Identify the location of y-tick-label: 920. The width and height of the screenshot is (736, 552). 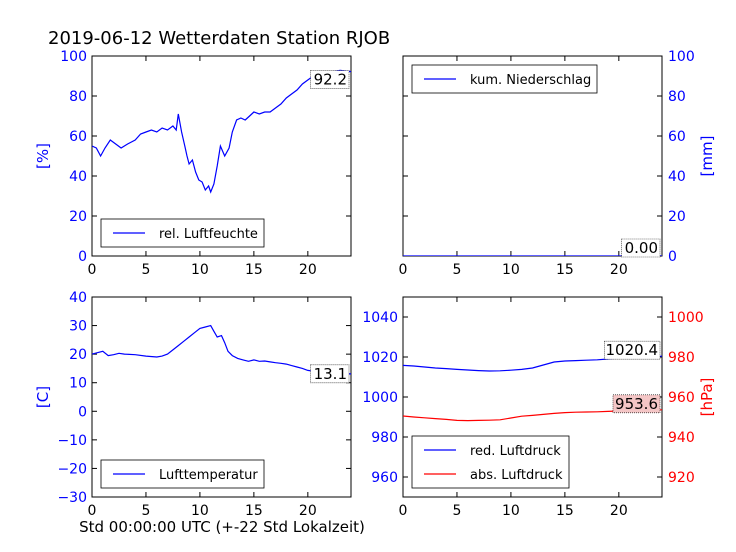
(681, 478).